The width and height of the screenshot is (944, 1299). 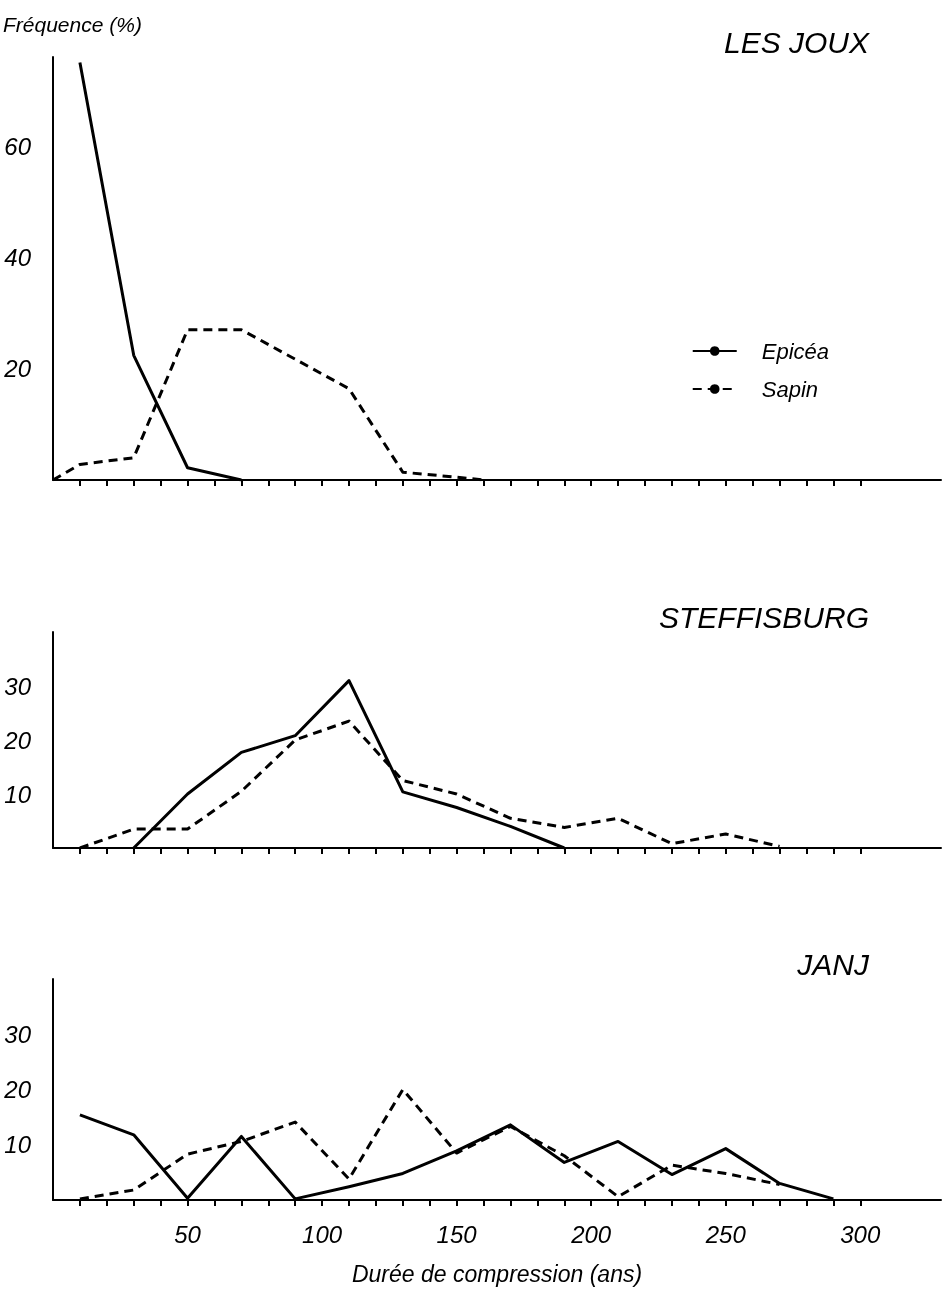 I want to click on x-tick-label: 300, so click(x=860, y=1234).